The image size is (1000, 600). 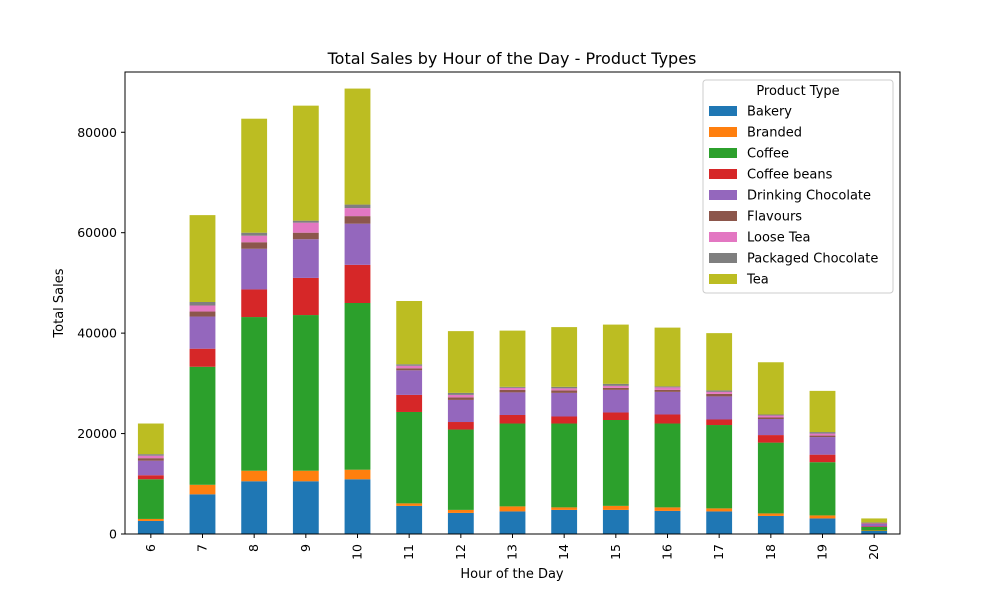 What do you see at coordinates (460, 552) in the screenshot?
I see `x-tick-label: 12` at bounding box center [460, 552].